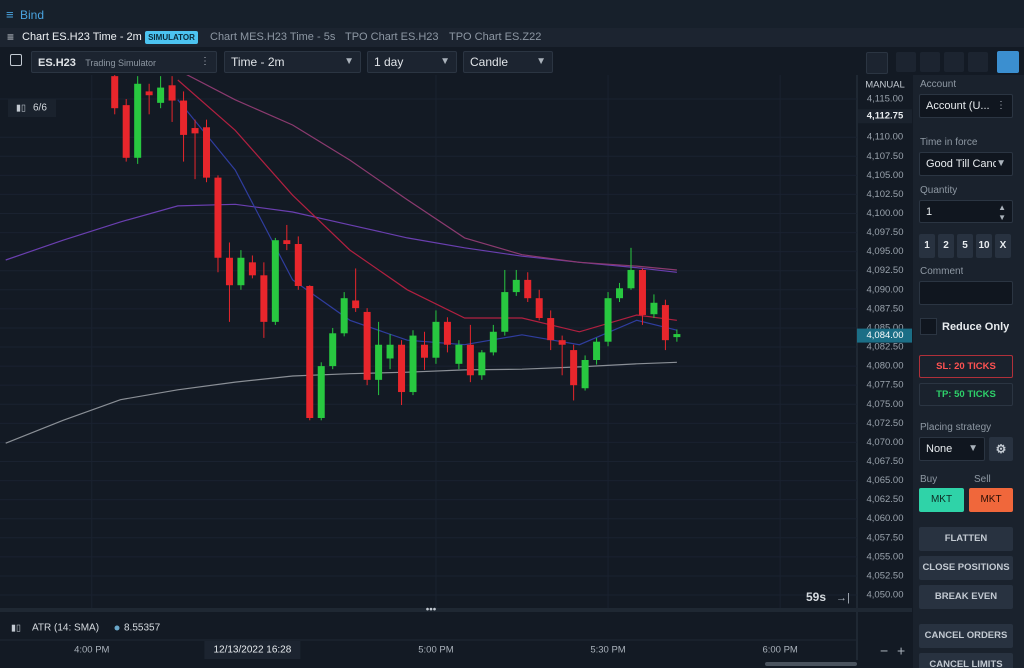 This screenshot has width=1024, height=668. I want to click on tif-select: Good Till Canc ▼, so click(966, 164).